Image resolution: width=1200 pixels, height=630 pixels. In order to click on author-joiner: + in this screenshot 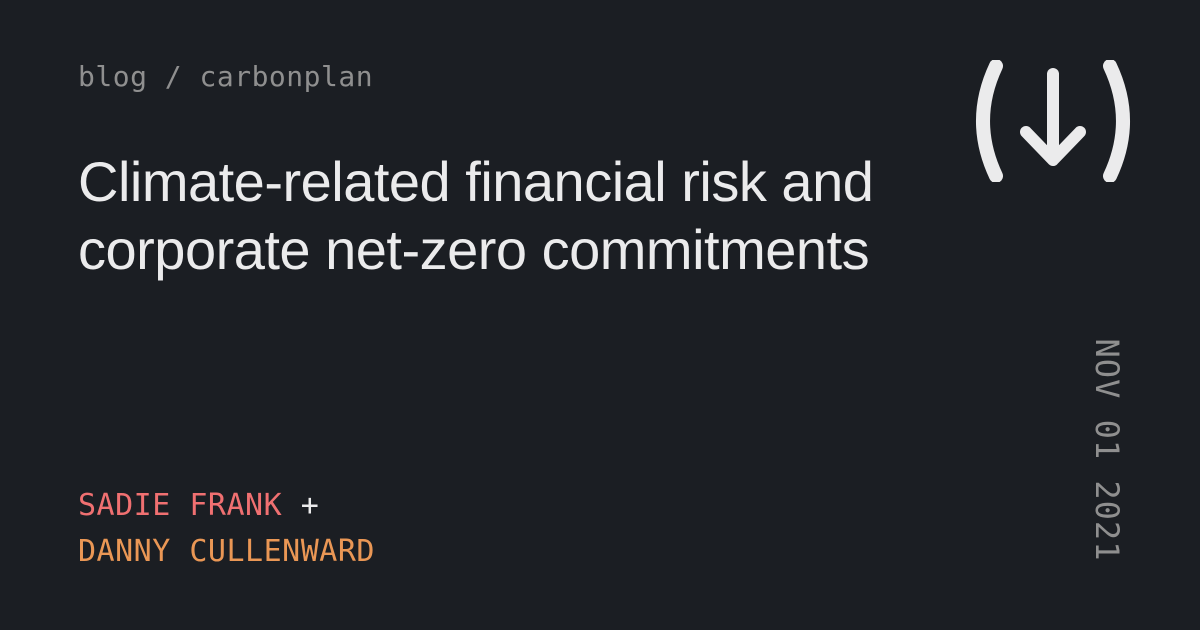, I will do `click(310, 505)`.